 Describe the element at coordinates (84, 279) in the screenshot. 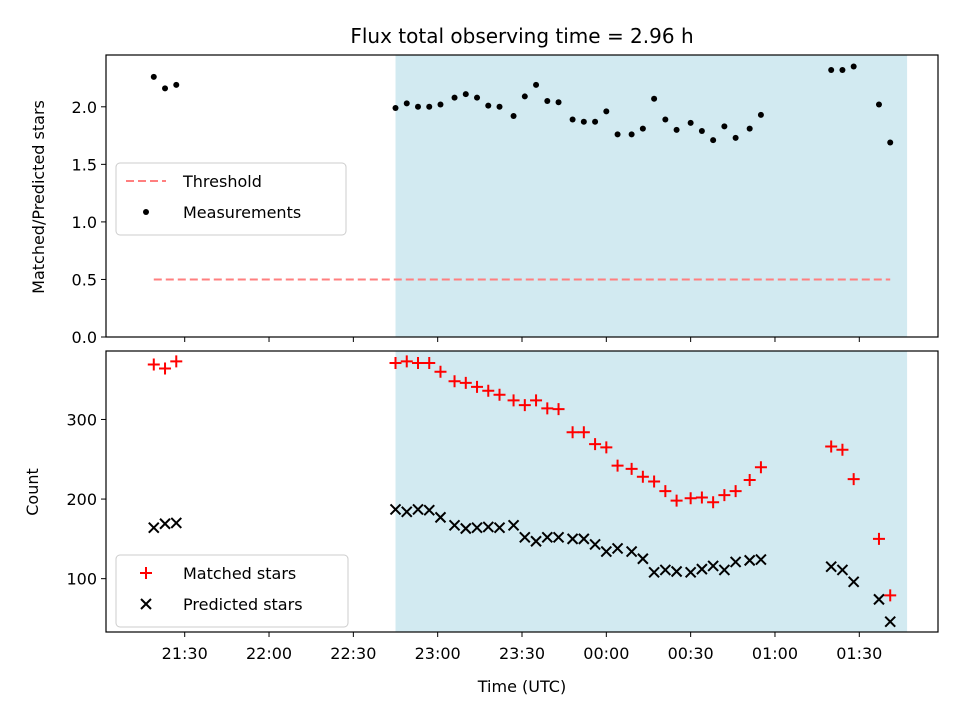

I see `y-tick-label: 0.5` at that location.